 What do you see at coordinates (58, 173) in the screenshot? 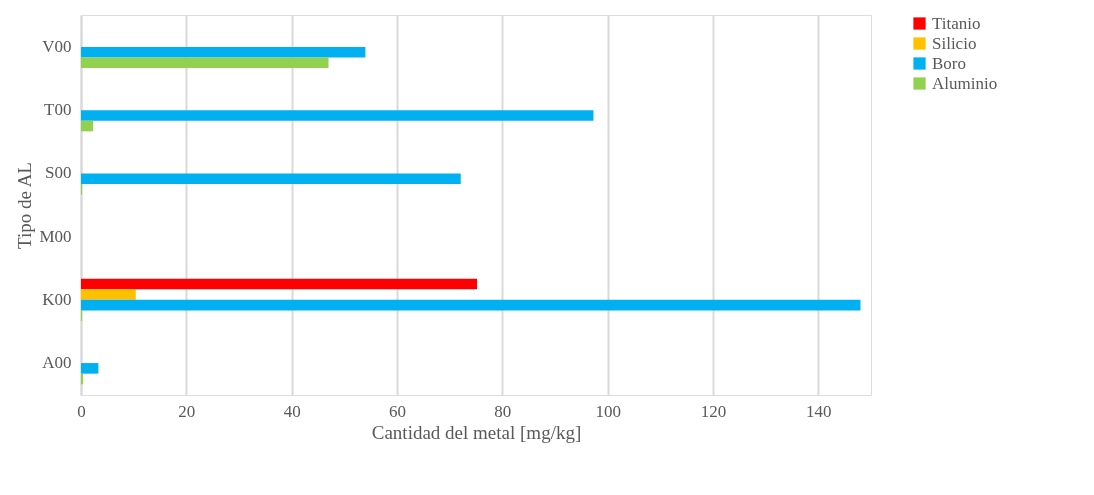
I see `y-tick-label: S00` at bounding box center [58, 173].